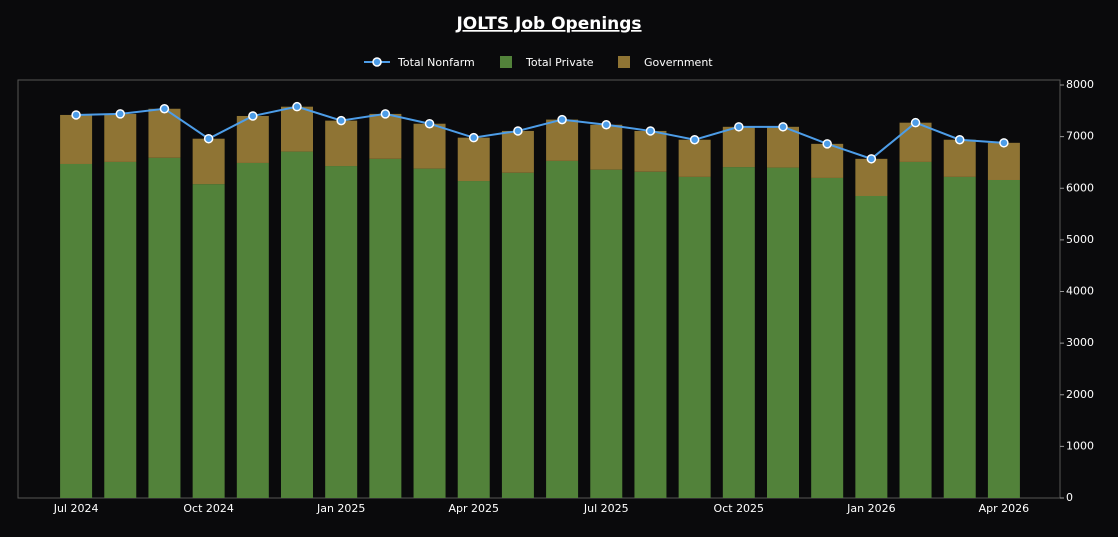 The height and width of the screenshot is (537, 1118). Describe the element at coordinates (1080, 445) in the screenshot. I see `y-tick-label: 1000` at that location.